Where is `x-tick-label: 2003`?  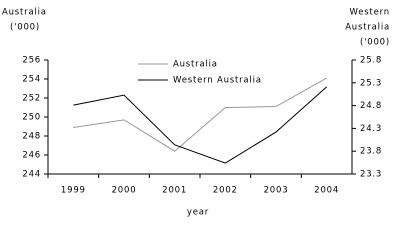
x-tick-label: 2003 is located at coordinates (276, 191).